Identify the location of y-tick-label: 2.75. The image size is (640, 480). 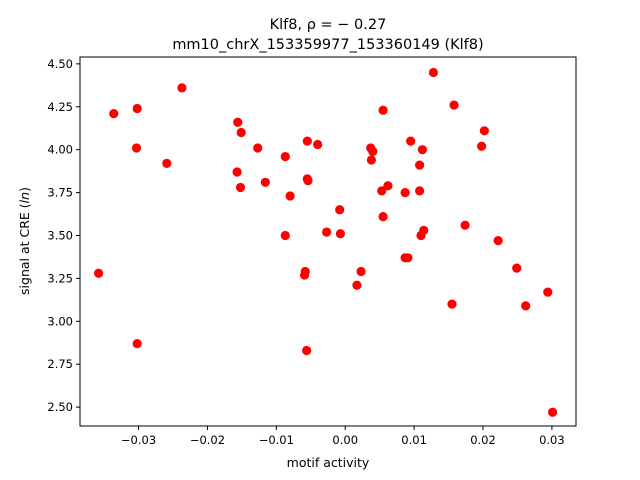
(60, 364).